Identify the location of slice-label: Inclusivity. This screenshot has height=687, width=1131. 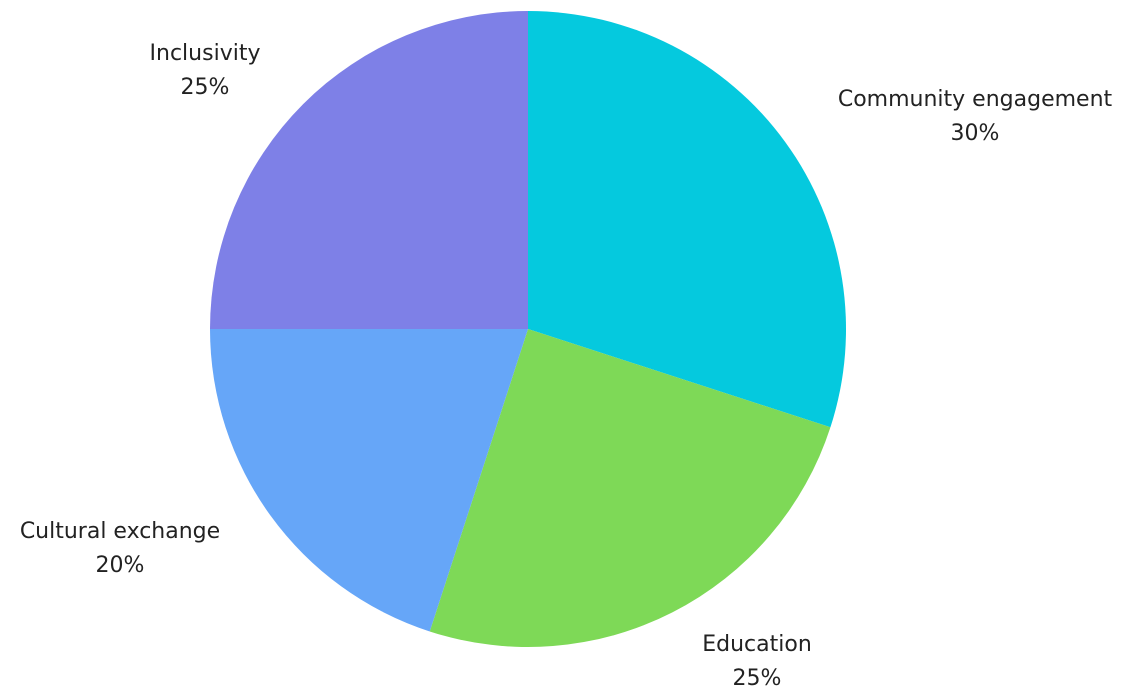
(205, 53).